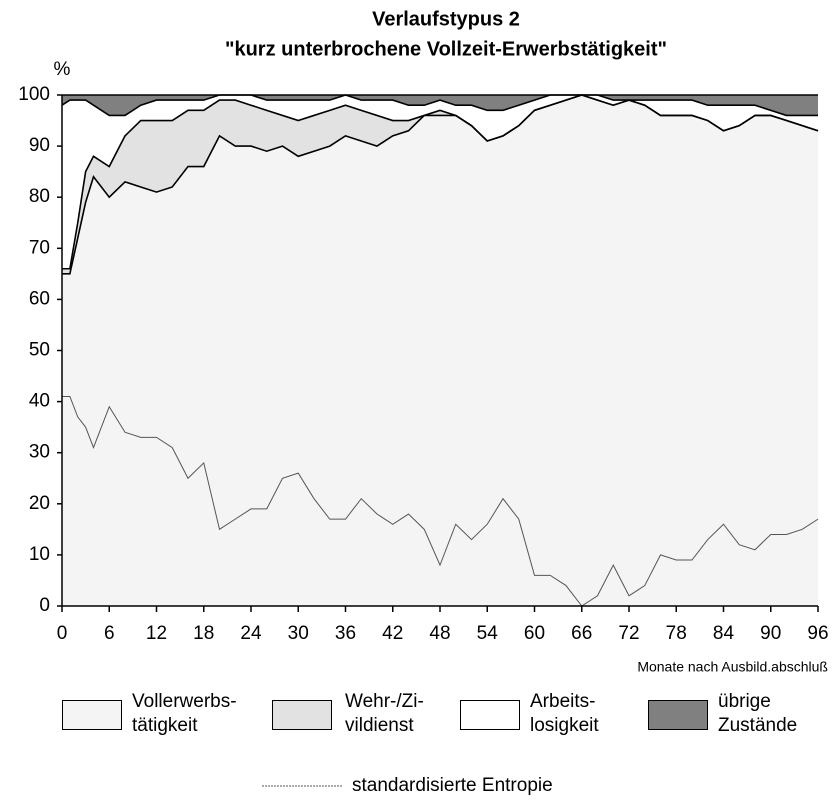 The width and height of the screenshot is (833, 800). Describe the element at coordinates (251, 633) in the screenshot. I see `x-tick-label: 24` at that location.